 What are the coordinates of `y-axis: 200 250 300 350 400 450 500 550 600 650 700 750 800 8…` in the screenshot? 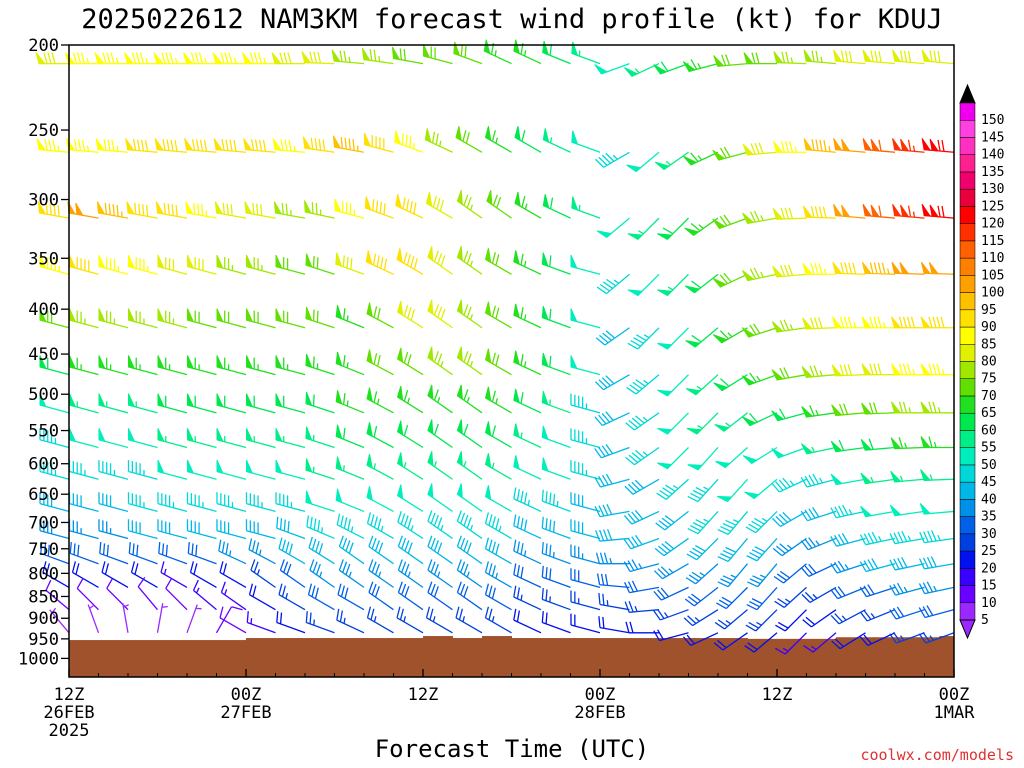 It's located at (43, 352).